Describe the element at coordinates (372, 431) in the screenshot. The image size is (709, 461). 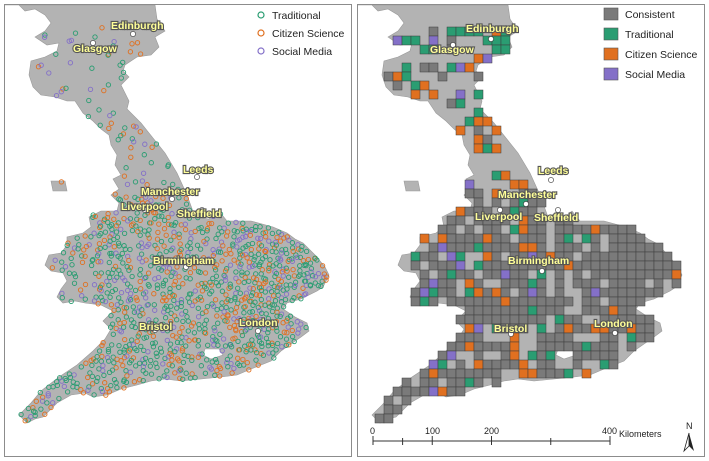
I see `scale-tick-0: 0` at that location.